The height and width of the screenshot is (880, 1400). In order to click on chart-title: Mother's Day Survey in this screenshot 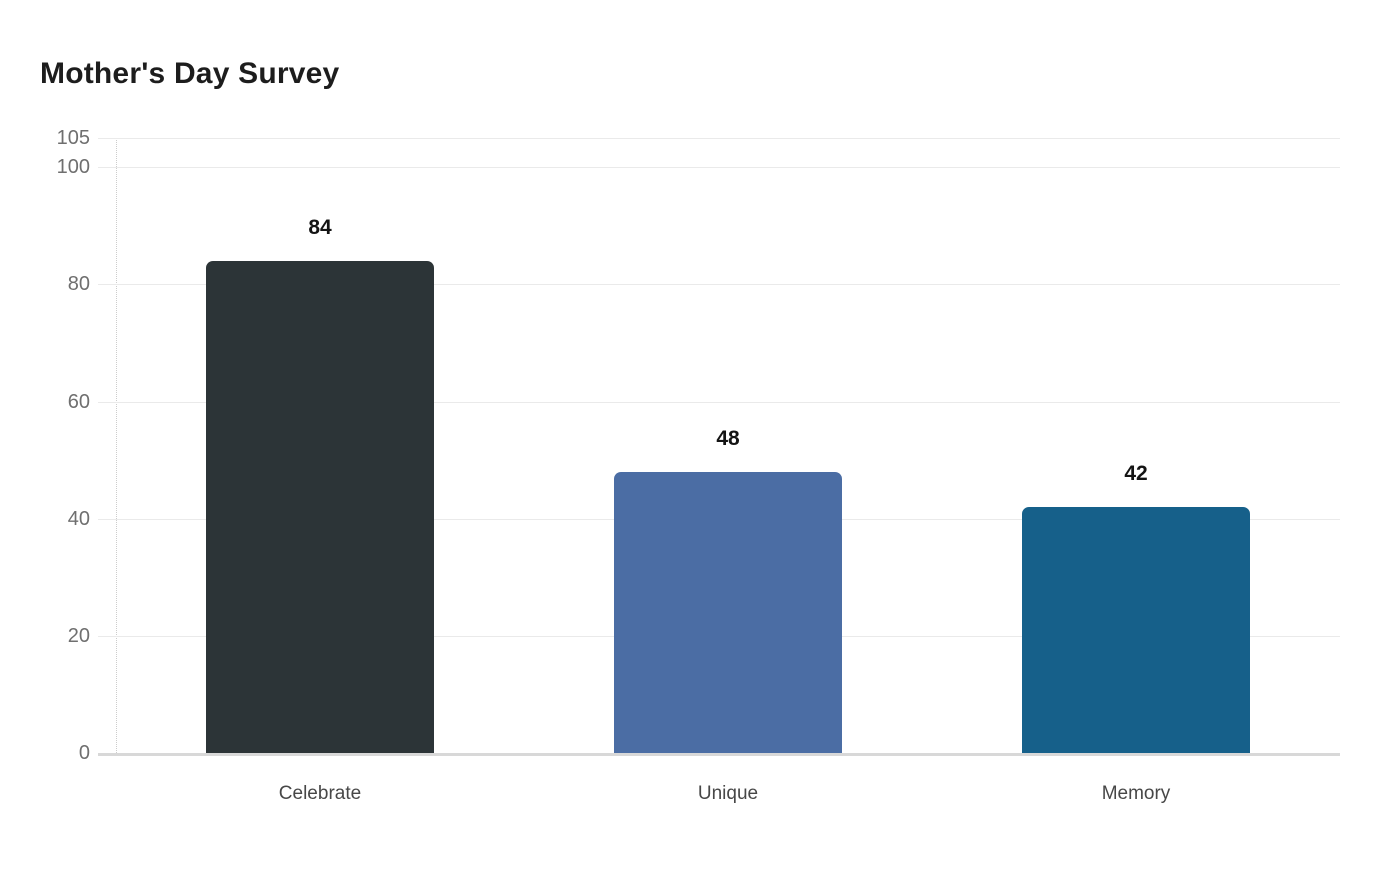, I will do `click(190, 73)`.